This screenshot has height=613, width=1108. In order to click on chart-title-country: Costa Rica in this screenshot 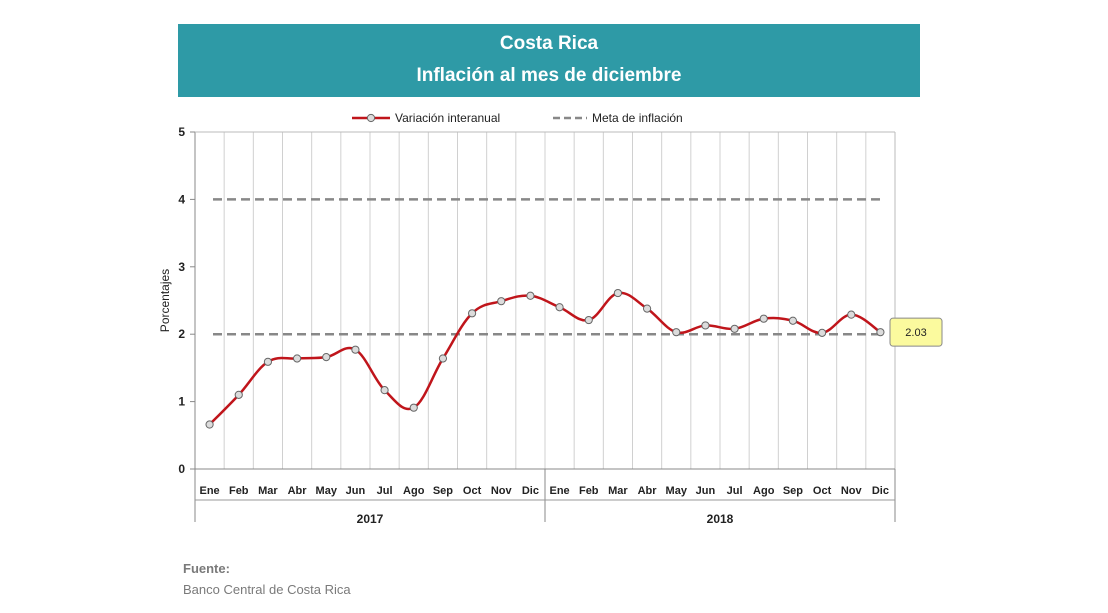, I will do `click(549, 43)`.